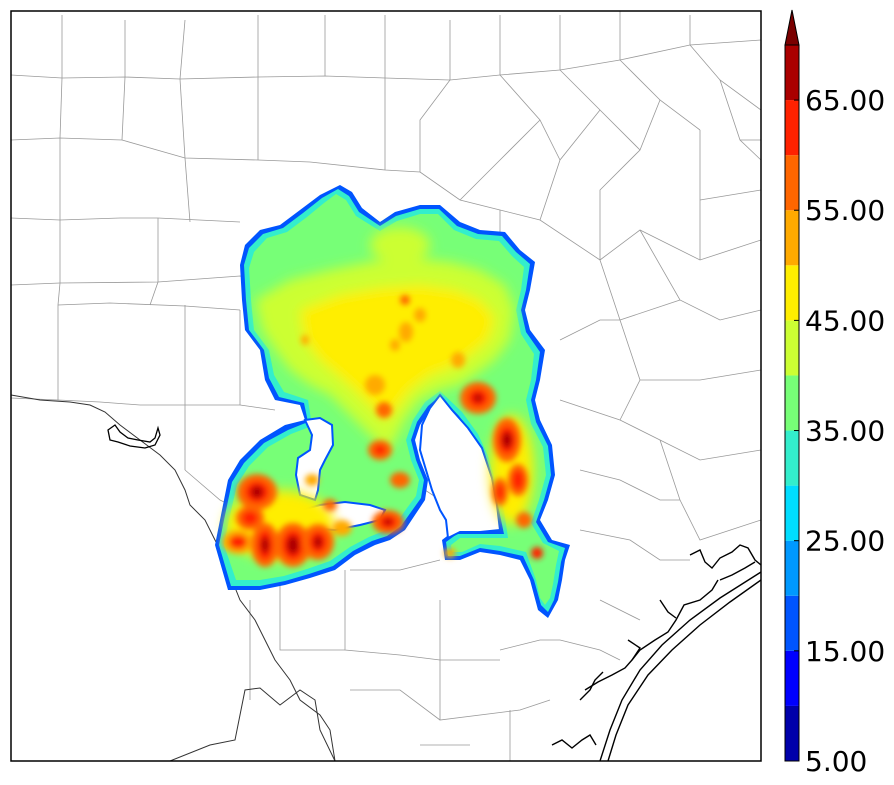 This screenshot has width=894, height=785. I want to click on echo-yellow, so click(397, 352).